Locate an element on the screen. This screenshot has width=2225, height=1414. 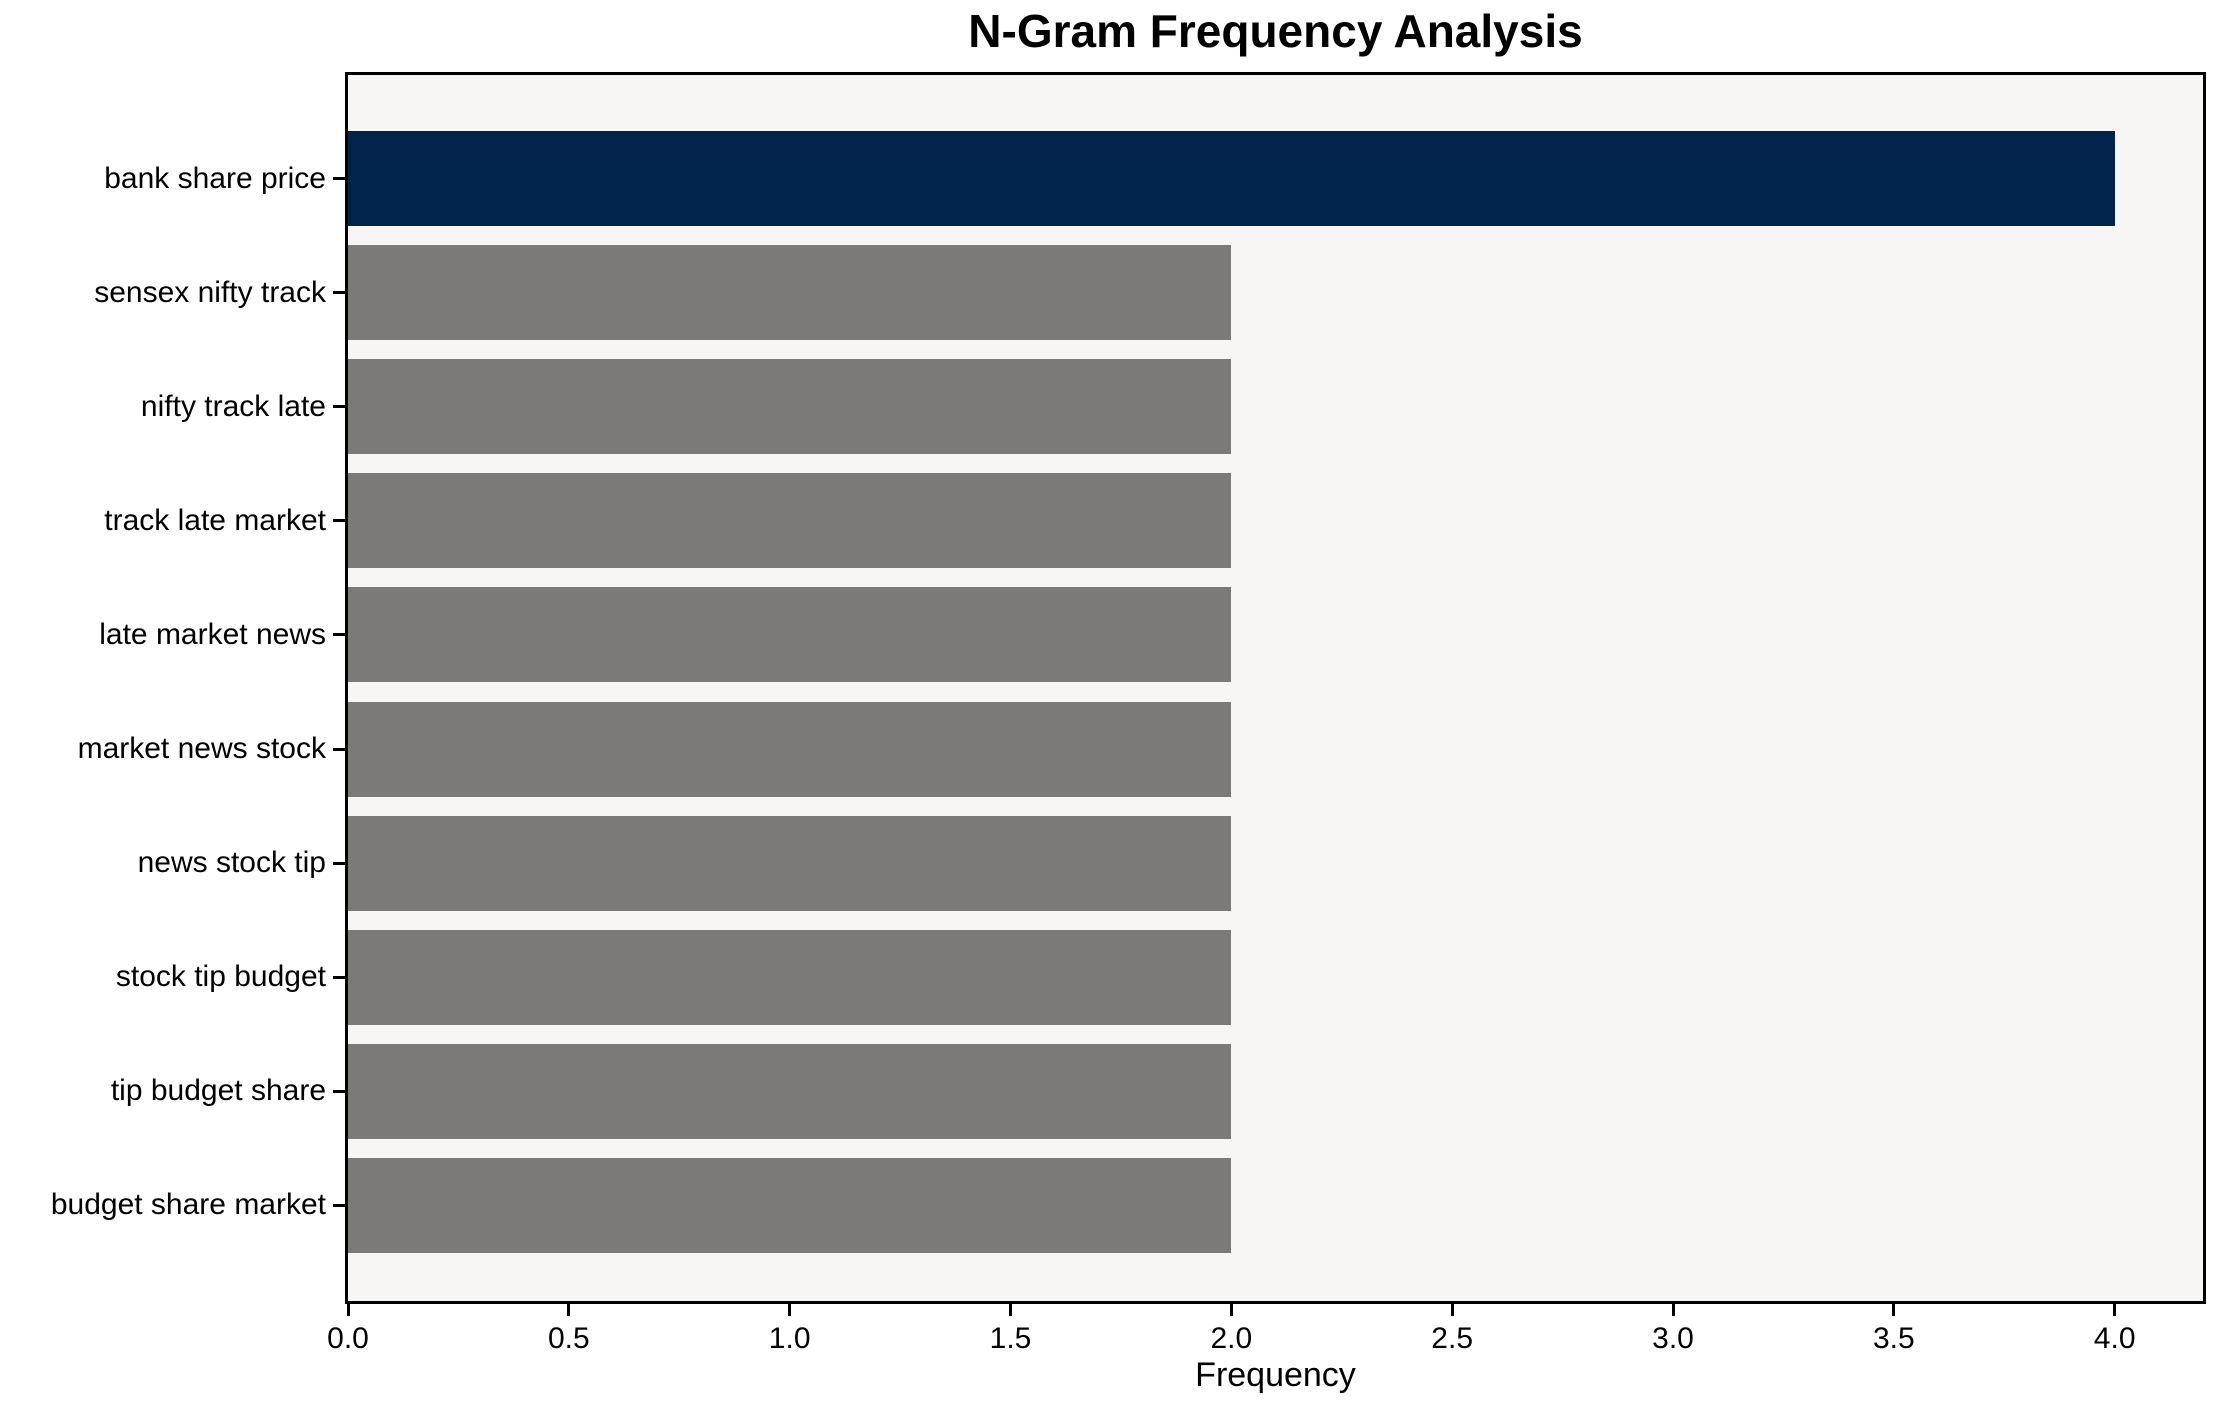
y-tick-label: stock tip budget is located at coordinates (220, 977).